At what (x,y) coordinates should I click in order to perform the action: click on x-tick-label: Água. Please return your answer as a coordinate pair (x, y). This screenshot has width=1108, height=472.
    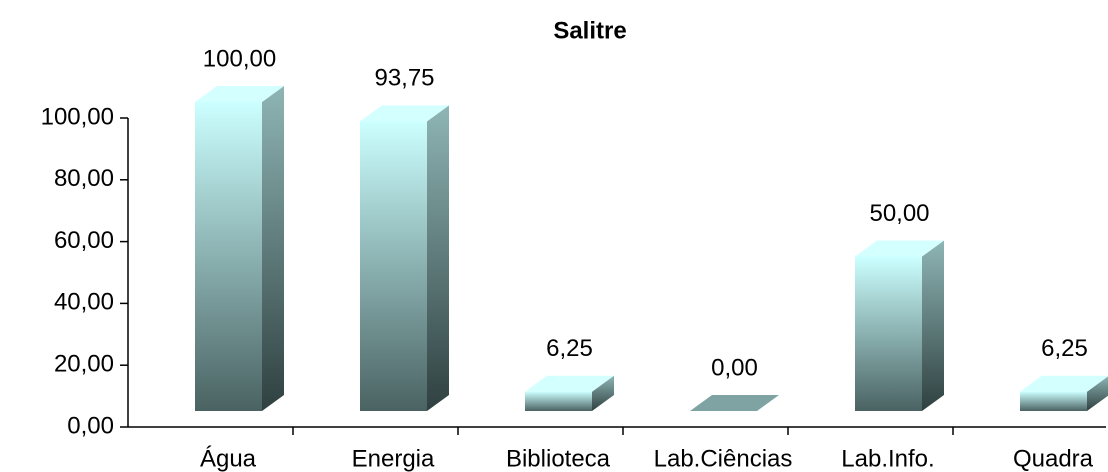
    Looking at the image, I should click on (228, 458).